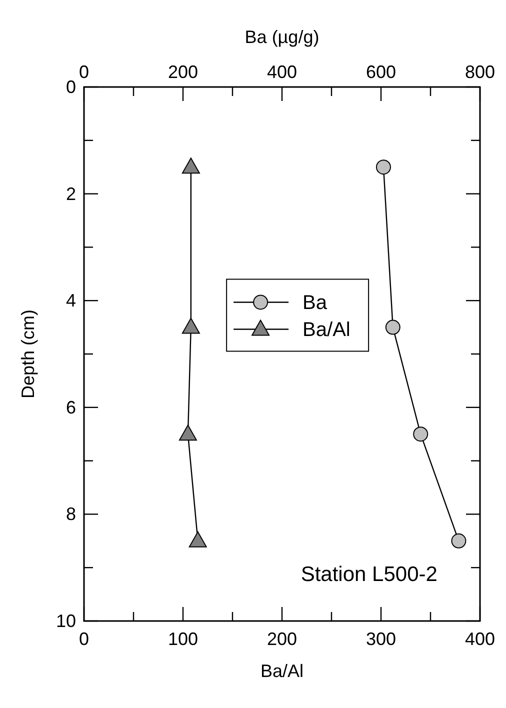  What do you see at coordinates (326, 330) in the screenshot?
I see `legend-label: Ba/Al` at bounding box center [326, 330].